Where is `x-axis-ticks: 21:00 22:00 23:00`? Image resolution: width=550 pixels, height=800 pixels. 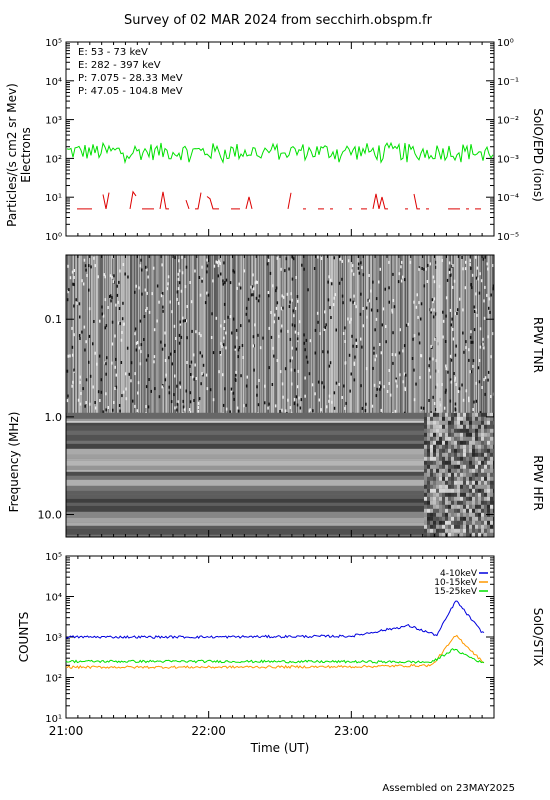 x-axis-ticks: 21:00 22:00 23:00 is located at coordinates (209, 731).